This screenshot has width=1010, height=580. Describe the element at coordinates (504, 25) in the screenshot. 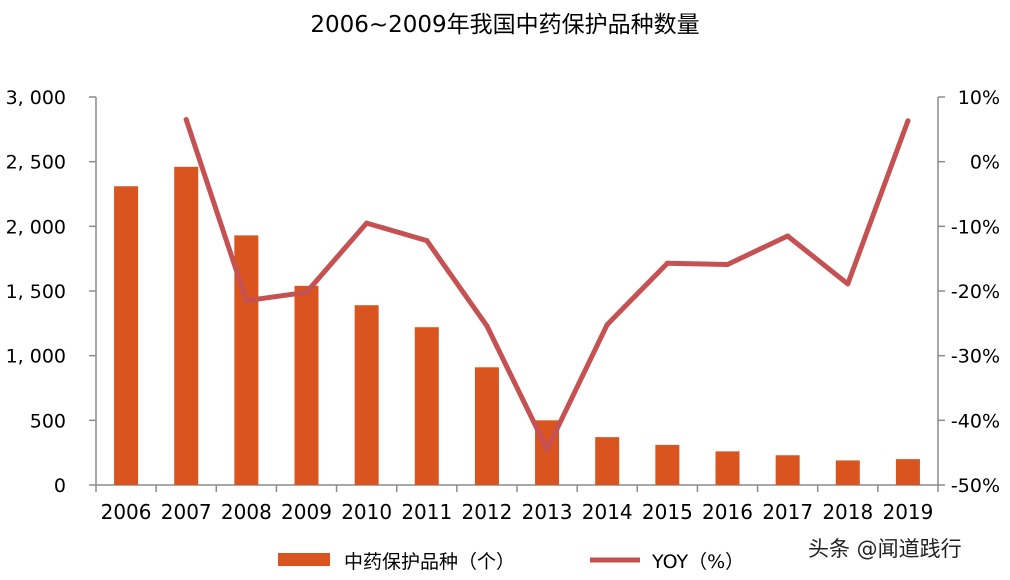

I see `chart-title: 2006~2009年我国中药保护品种数量` at that location.